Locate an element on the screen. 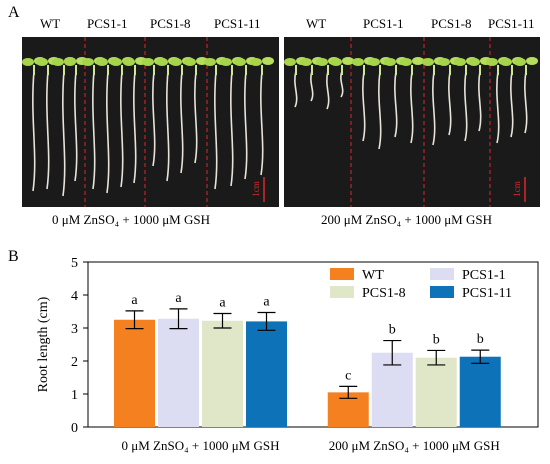 Image resolution: width=550 pixels, height=464 pixels. y-tick-label: 1 is located at coordinates (74, 395).